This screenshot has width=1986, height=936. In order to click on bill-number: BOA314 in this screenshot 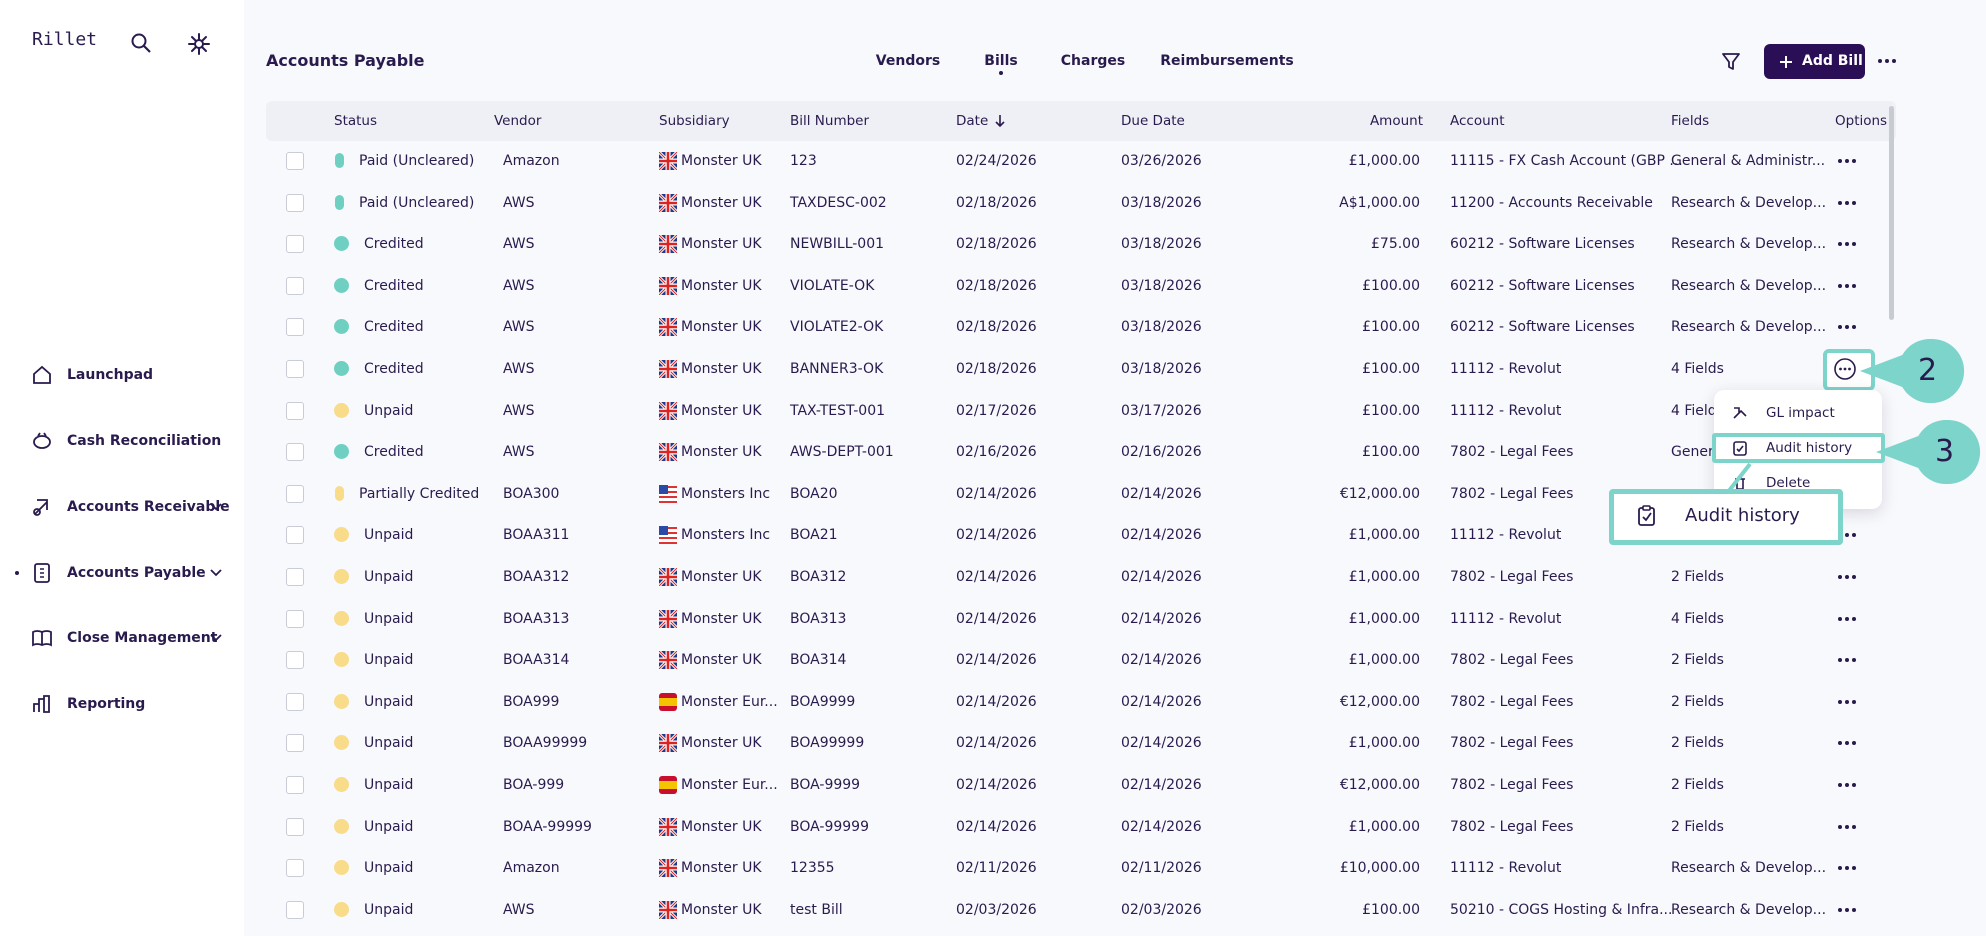, I will do `click(818, 660)`.